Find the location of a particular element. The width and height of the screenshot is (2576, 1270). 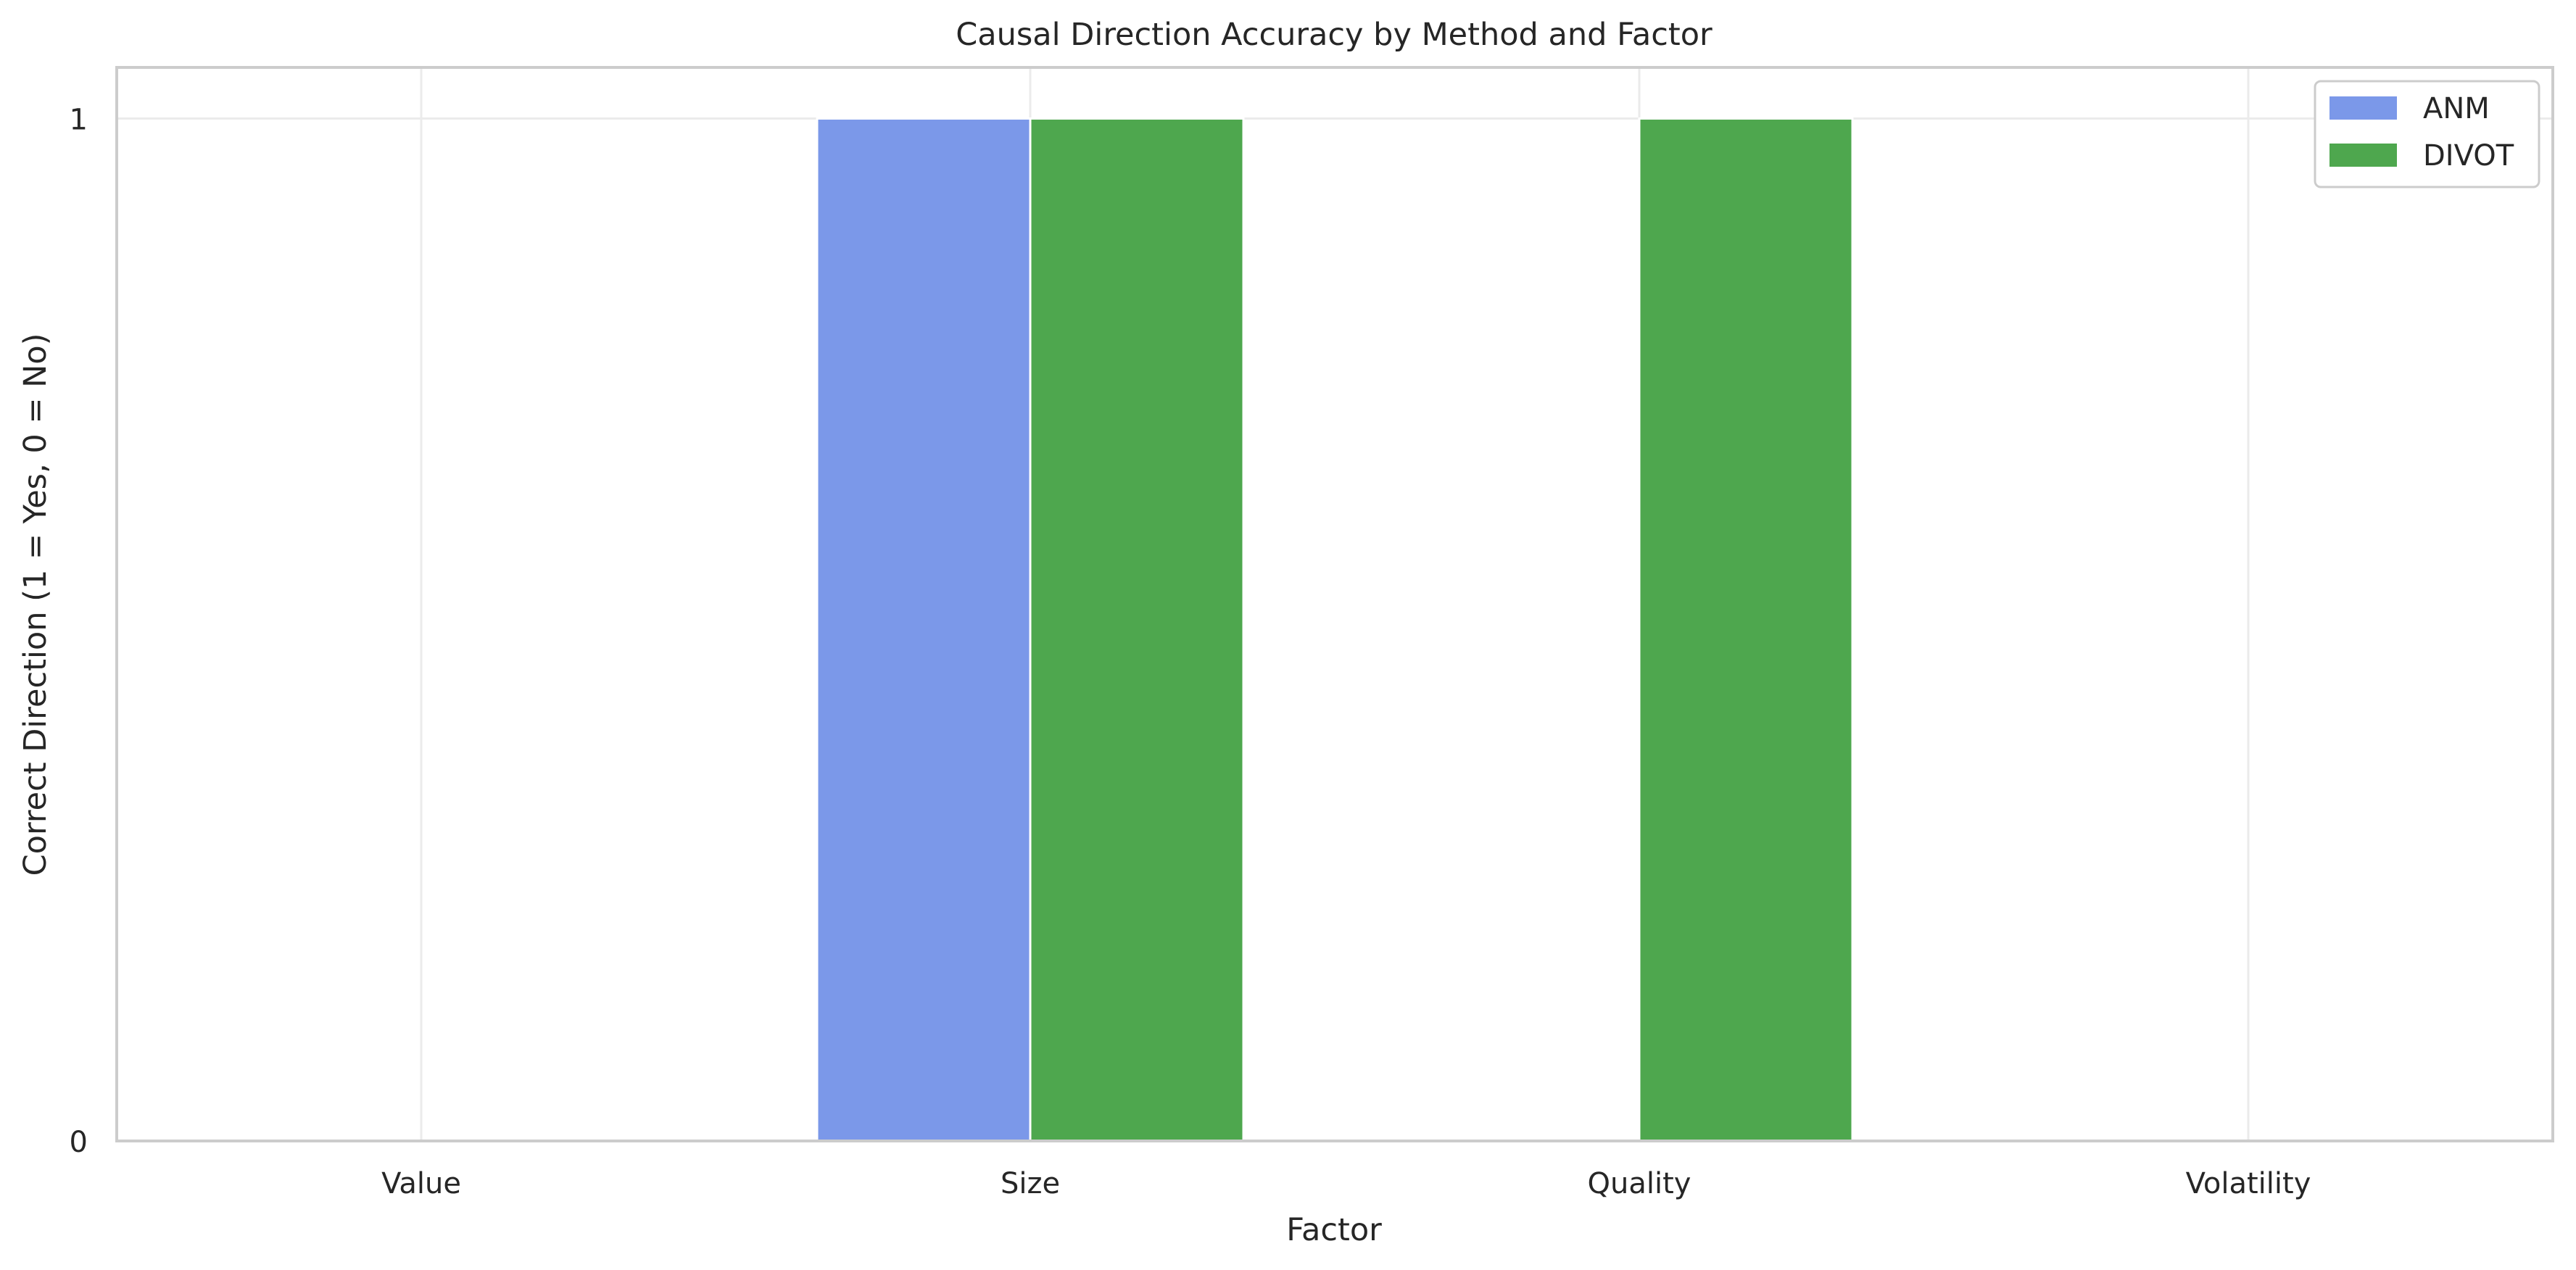

y-tick-label: 0 is located at coordinates (79, 1142).